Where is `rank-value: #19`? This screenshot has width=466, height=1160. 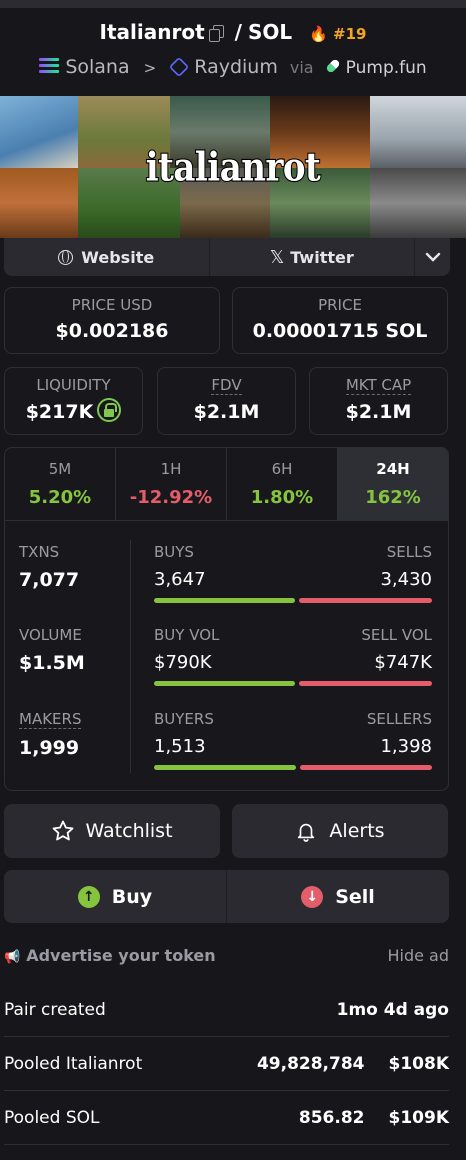 rank-value: #19 is located at coordinates (350, 34).